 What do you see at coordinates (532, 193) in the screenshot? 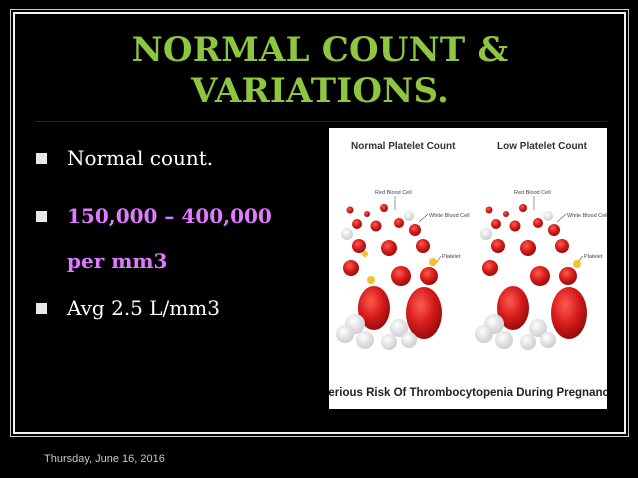
I see `rbc-label-right: Red Blood Cell` at bounding box center [532, 193].